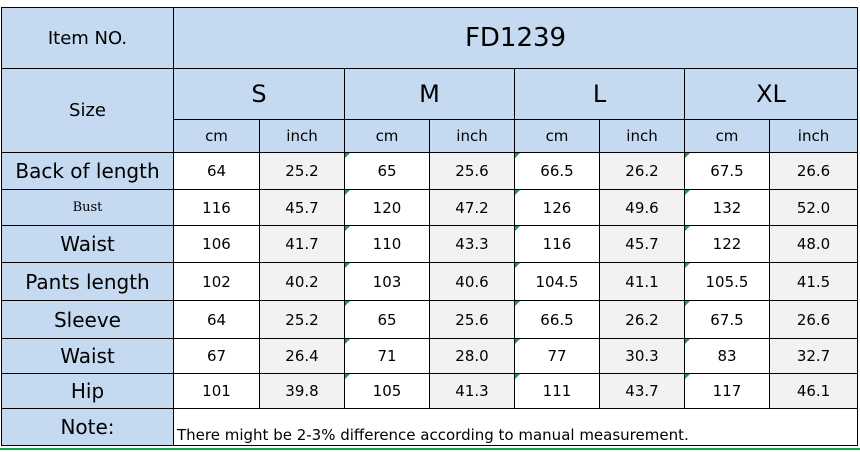 This screenshot has height=452, width=860. What do you see at coordinates (642, 207) in the screenshot?
I see `value-cell: 49.6` at bounding box center [642, 207].